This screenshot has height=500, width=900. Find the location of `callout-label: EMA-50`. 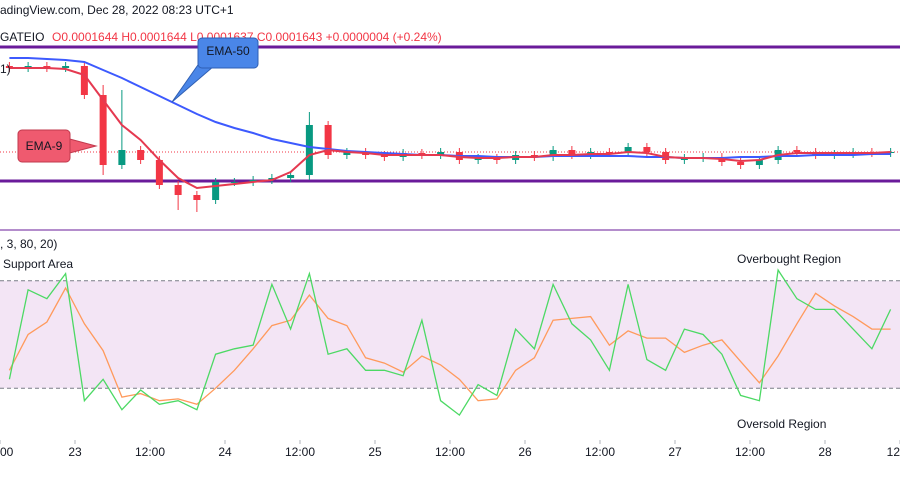

callout-label: EMA-50 is located at coordinates (228, 51).